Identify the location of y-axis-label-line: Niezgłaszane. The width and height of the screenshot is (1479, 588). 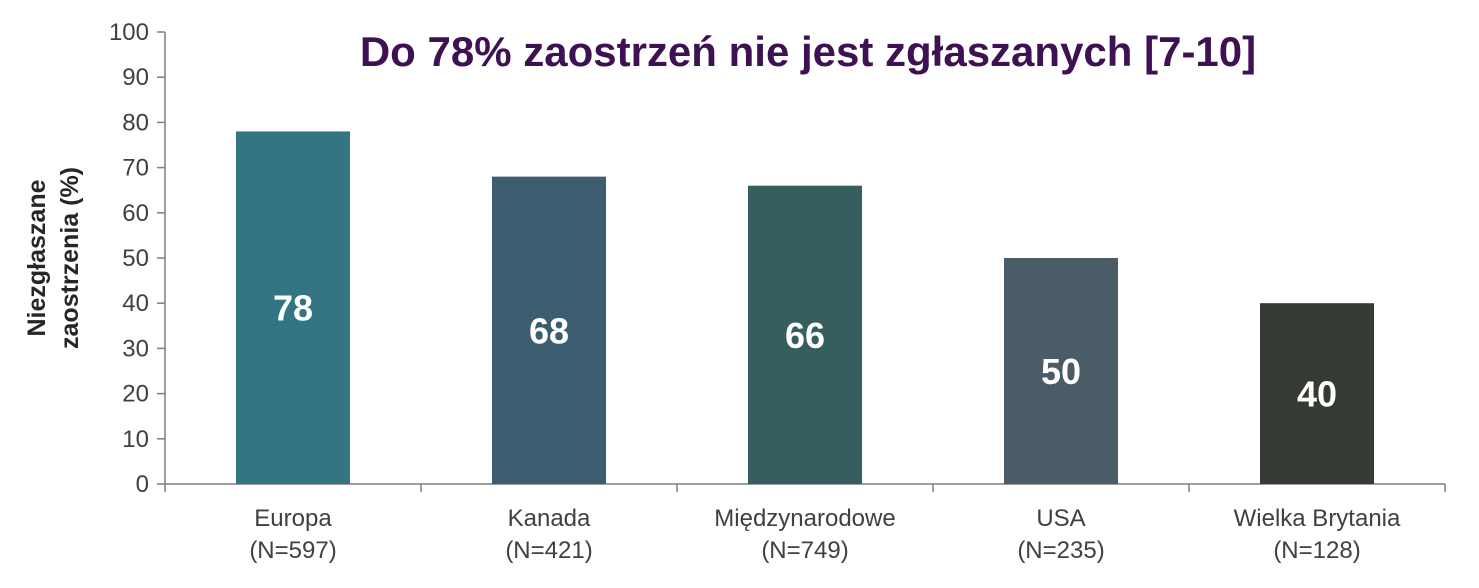
(37, 257).